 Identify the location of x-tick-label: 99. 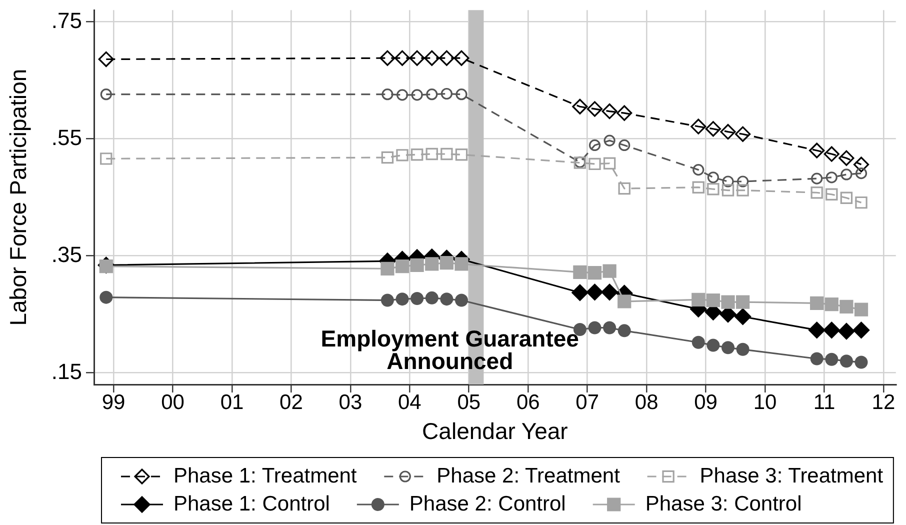
(114, 402).